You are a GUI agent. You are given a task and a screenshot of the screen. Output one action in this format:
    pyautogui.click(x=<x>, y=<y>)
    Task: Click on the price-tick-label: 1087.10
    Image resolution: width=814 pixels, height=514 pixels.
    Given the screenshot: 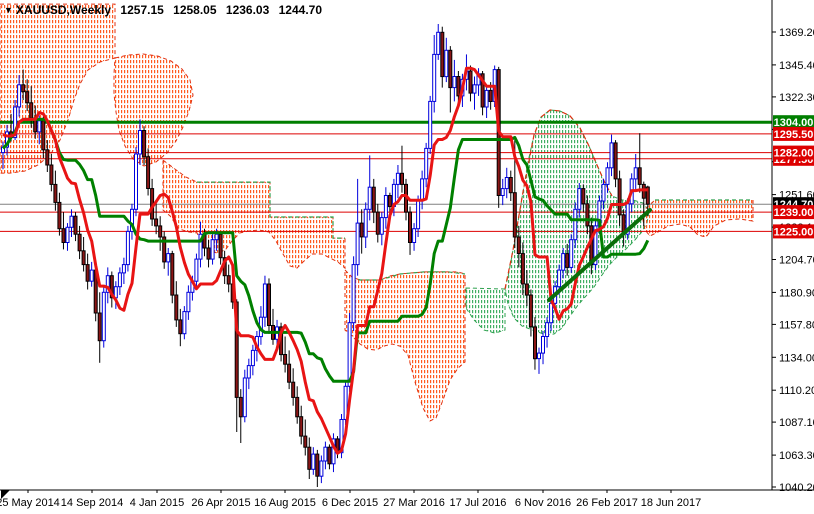 What is the action you would take?
    pyautogui.click(x=796, y=423)
    